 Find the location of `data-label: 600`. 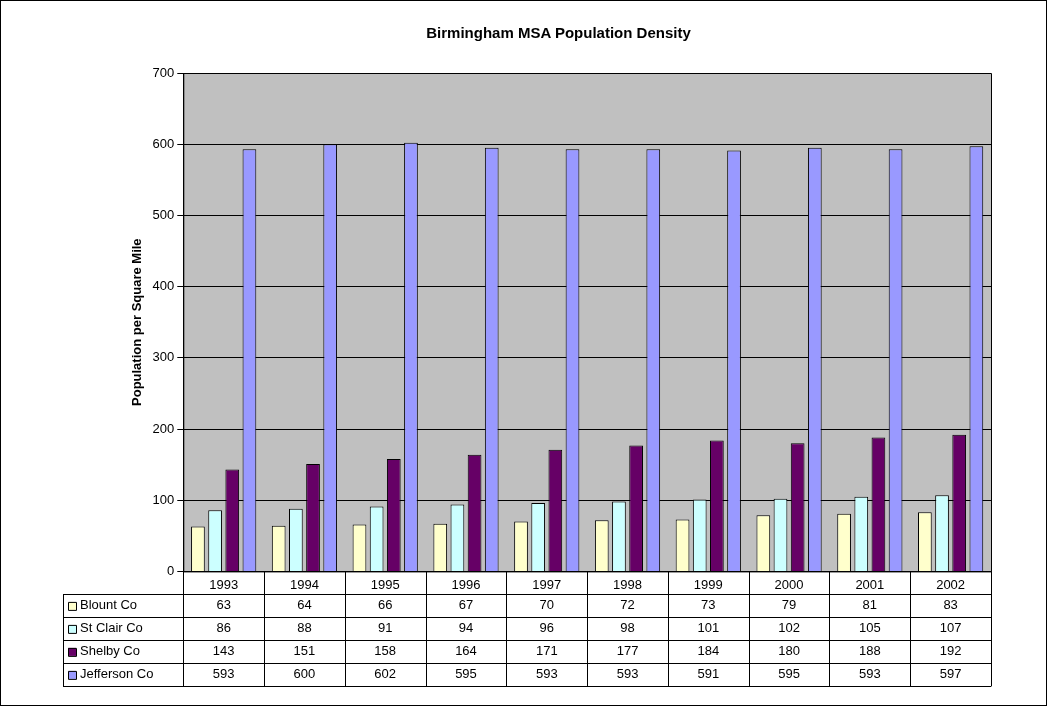

data-label: 600 is located at coordinates (304, 674).